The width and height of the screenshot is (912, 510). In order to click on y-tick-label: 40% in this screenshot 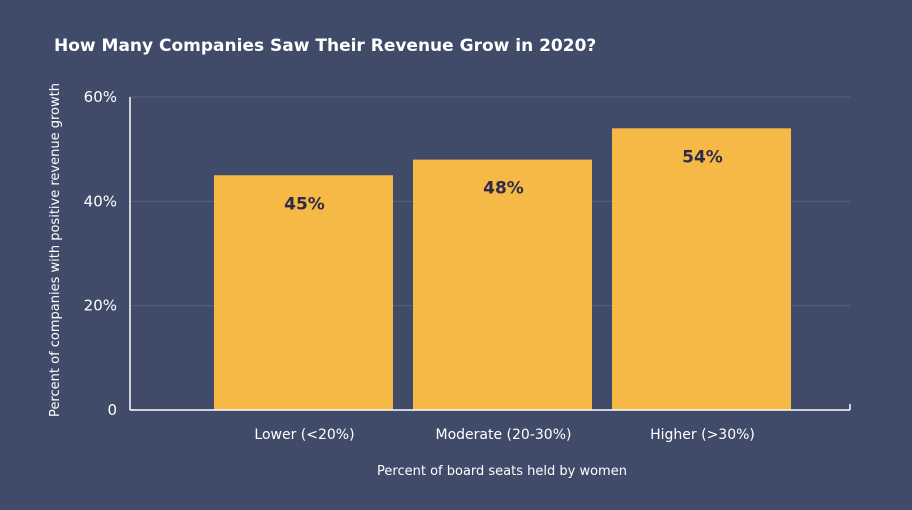, I will do `click(100, 201)`.